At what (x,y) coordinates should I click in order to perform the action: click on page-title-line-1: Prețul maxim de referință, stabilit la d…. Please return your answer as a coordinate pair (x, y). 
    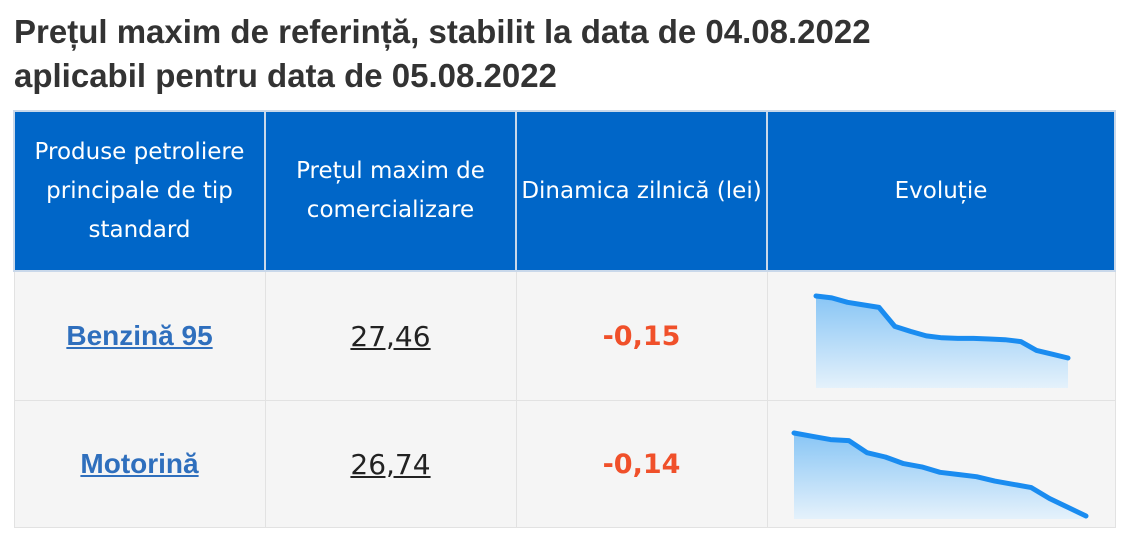
    Looking at the image, I should click on (442, 31).